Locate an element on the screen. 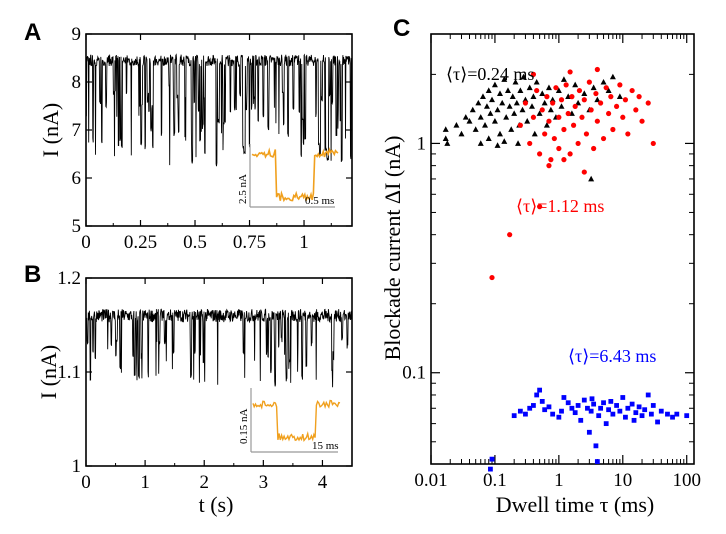  x-tick-label: 1 is located at coordinates (304, 242).